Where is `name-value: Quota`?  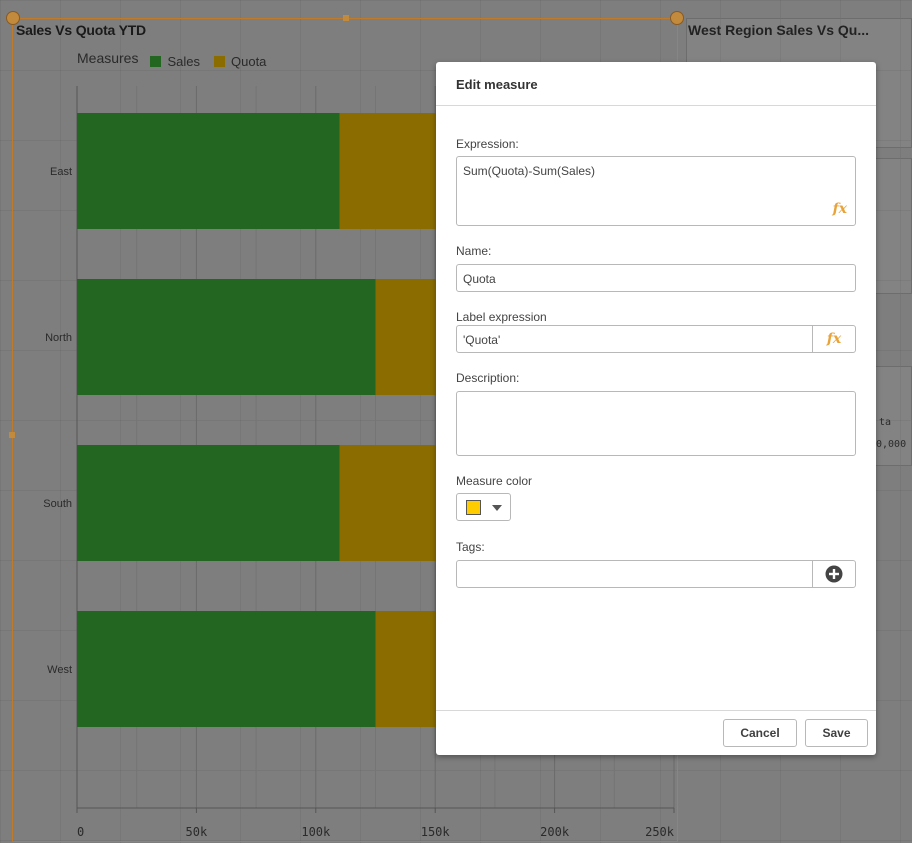
name-value: Quota is located at coordinates (479, 279).